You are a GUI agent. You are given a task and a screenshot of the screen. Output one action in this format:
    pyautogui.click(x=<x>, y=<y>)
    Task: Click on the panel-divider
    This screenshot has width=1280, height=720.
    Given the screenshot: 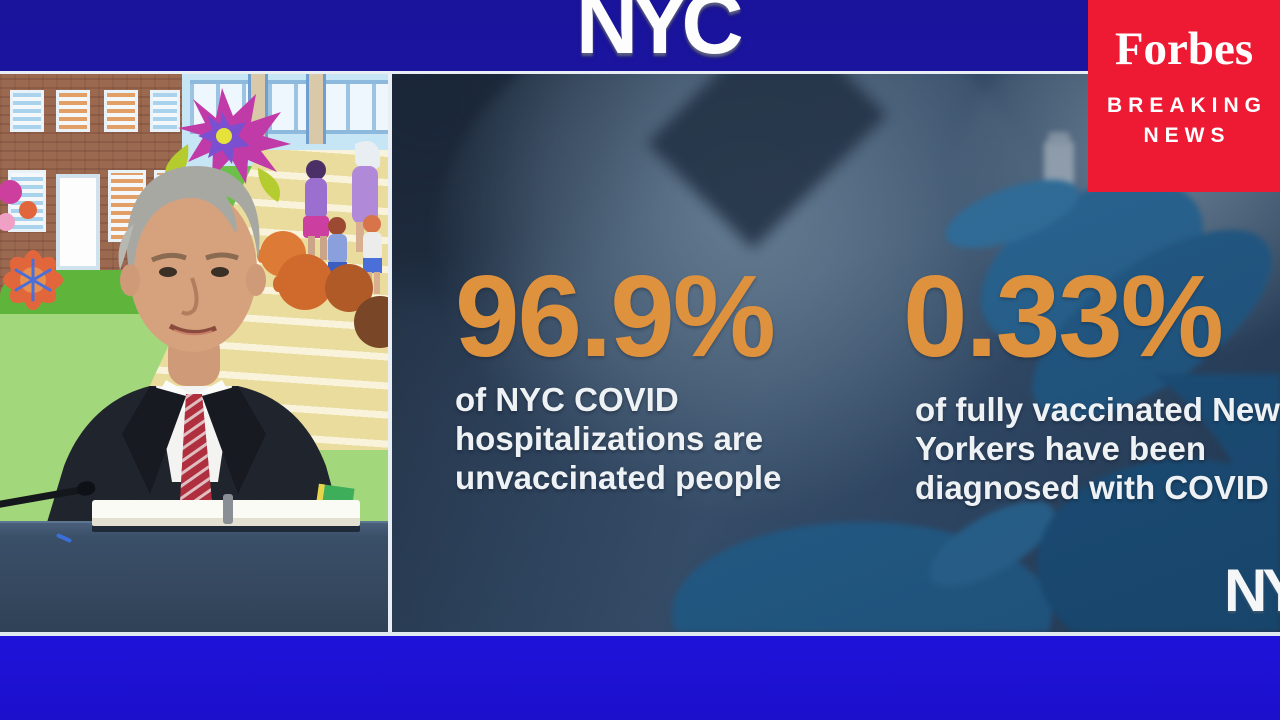 What is the action you would take?
    pyautogui.click(x=390, y=353)
    